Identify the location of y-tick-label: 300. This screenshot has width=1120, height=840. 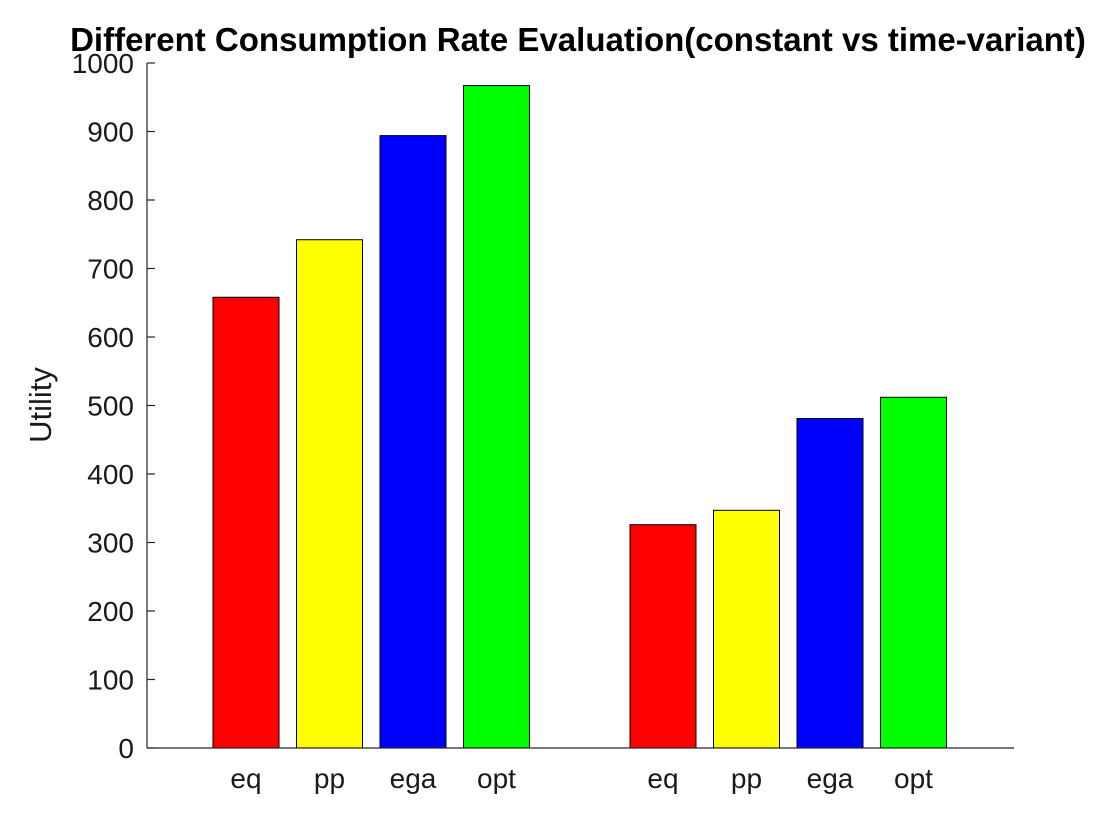
(110, 543).